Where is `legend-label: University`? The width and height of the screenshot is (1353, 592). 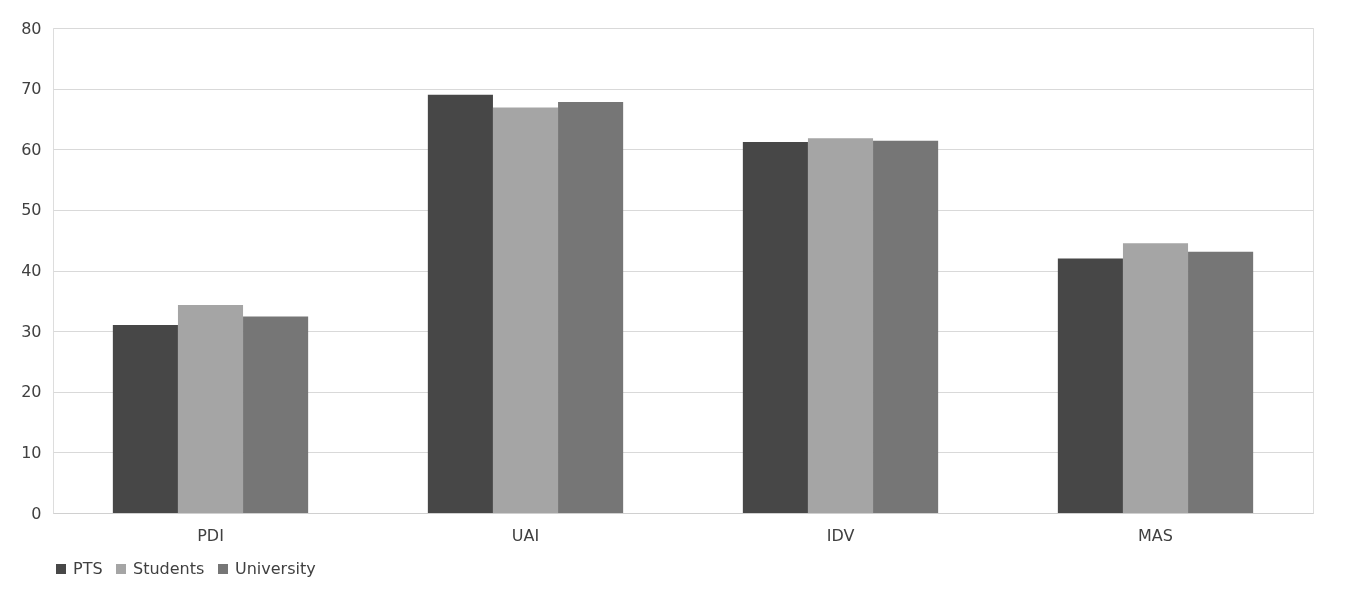 legend-label: University is located at coordinates (275, 568).